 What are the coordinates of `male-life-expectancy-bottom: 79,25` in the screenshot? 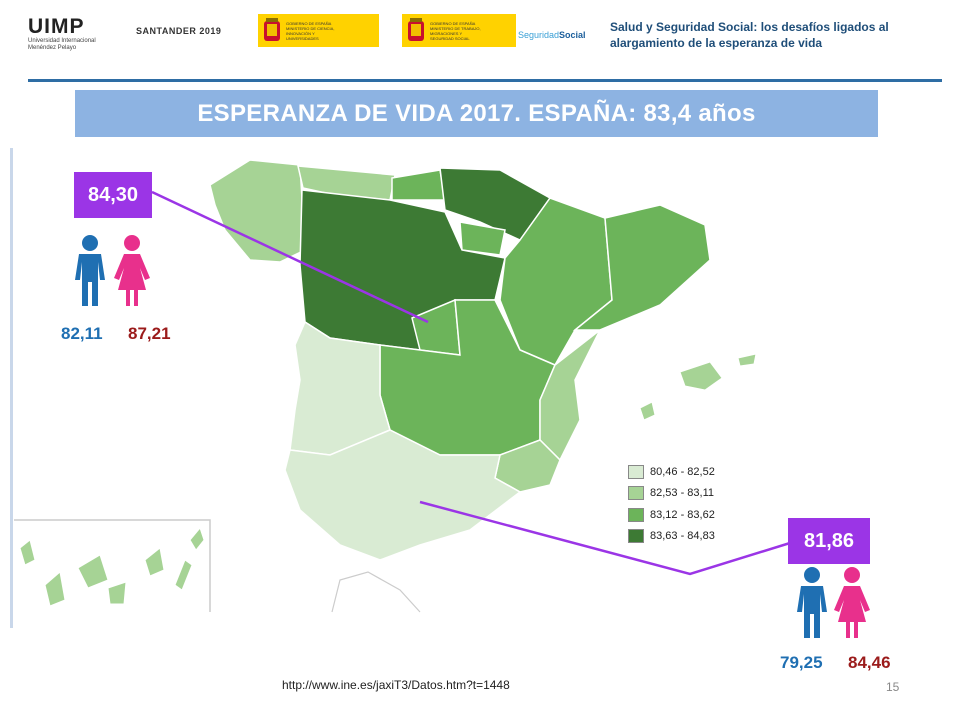 It's located at (801, 662).